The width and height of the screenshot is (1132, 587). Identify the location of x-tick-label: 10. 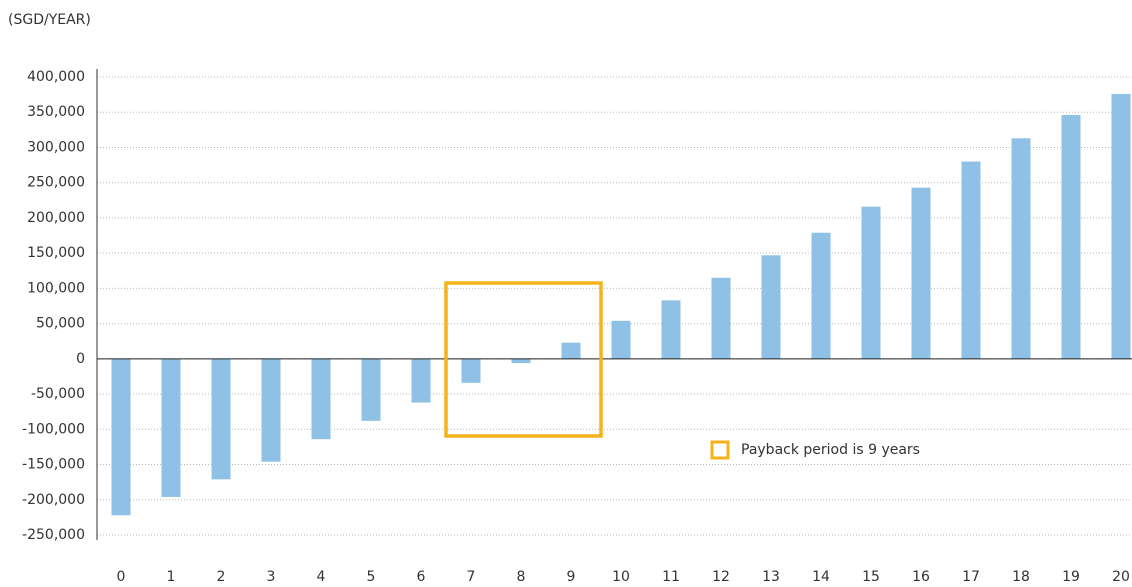
(621, 577).